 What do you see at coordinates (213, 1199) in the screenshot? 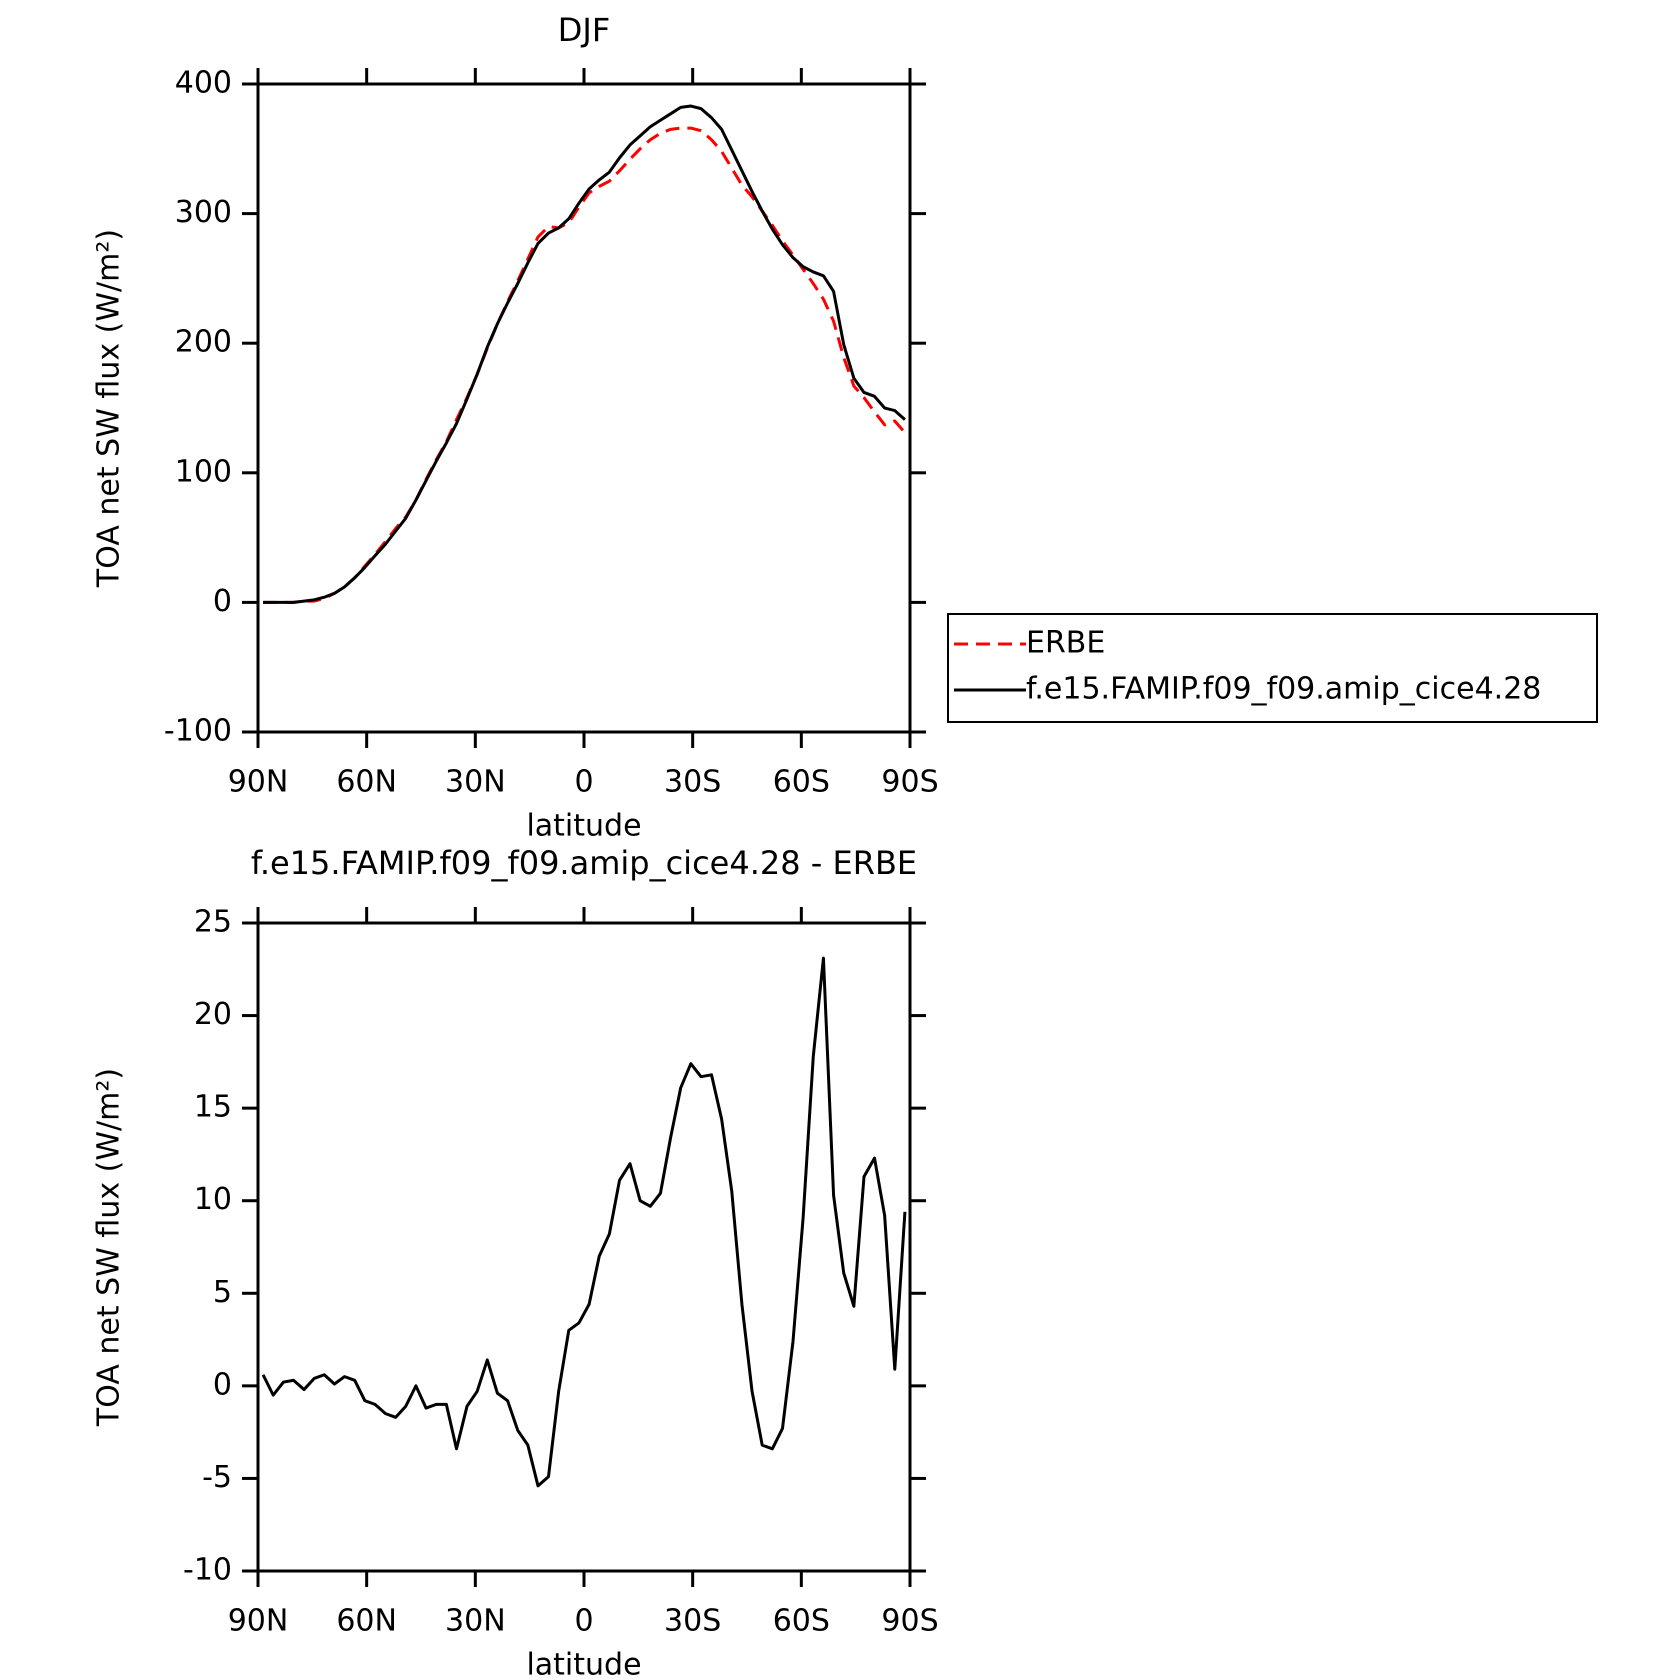
I see `y-tick-label: 10` at bounding box center [213, 1199].